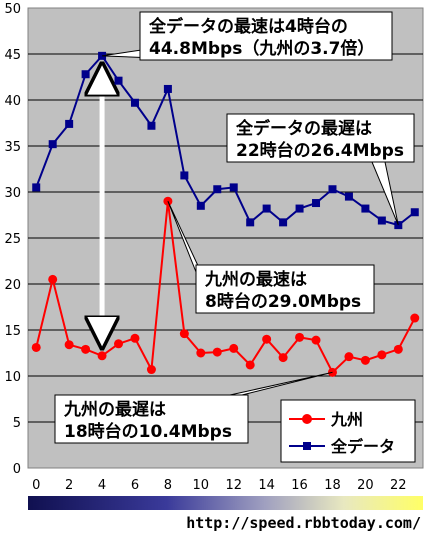 This screenshot has height=536, width=427. Describe the element at coordinates (255, 279) in the screenshot. I see `callout-text-line: 九州の最速は` at that location.